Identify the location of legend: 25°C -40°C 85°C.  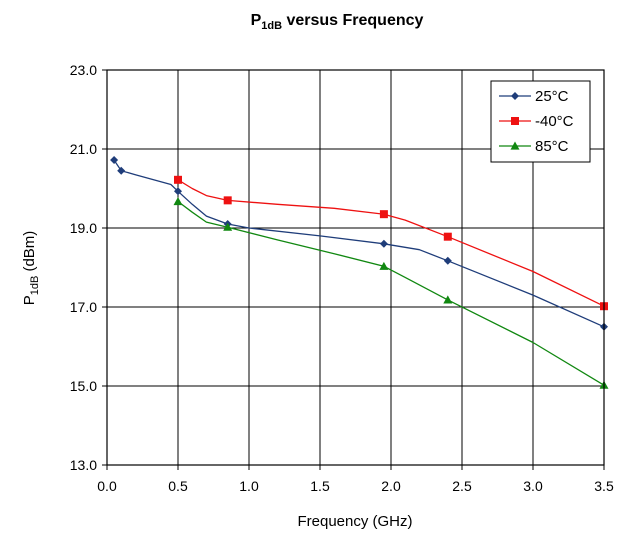
(540, 121).